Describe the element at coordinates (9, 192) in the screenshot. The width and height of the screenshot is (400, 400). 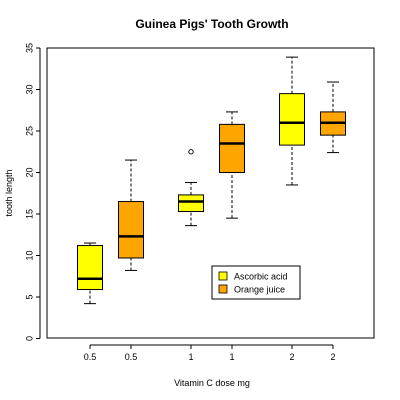
I see `y-axis-label: tooth length` at that location.